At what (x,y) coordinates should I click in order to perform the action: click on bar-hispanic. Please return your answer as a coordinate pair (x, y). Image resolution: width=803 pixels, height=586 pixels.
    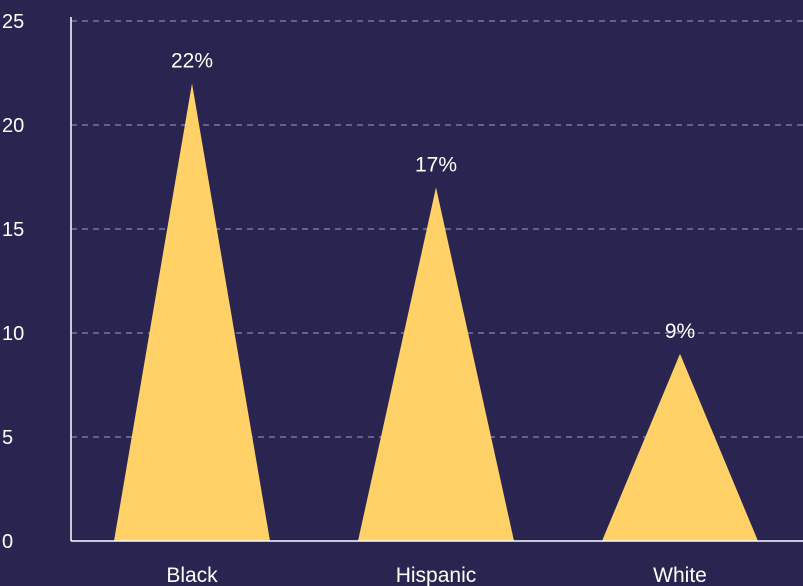
    Looking at the image, I should click on (436, 364).